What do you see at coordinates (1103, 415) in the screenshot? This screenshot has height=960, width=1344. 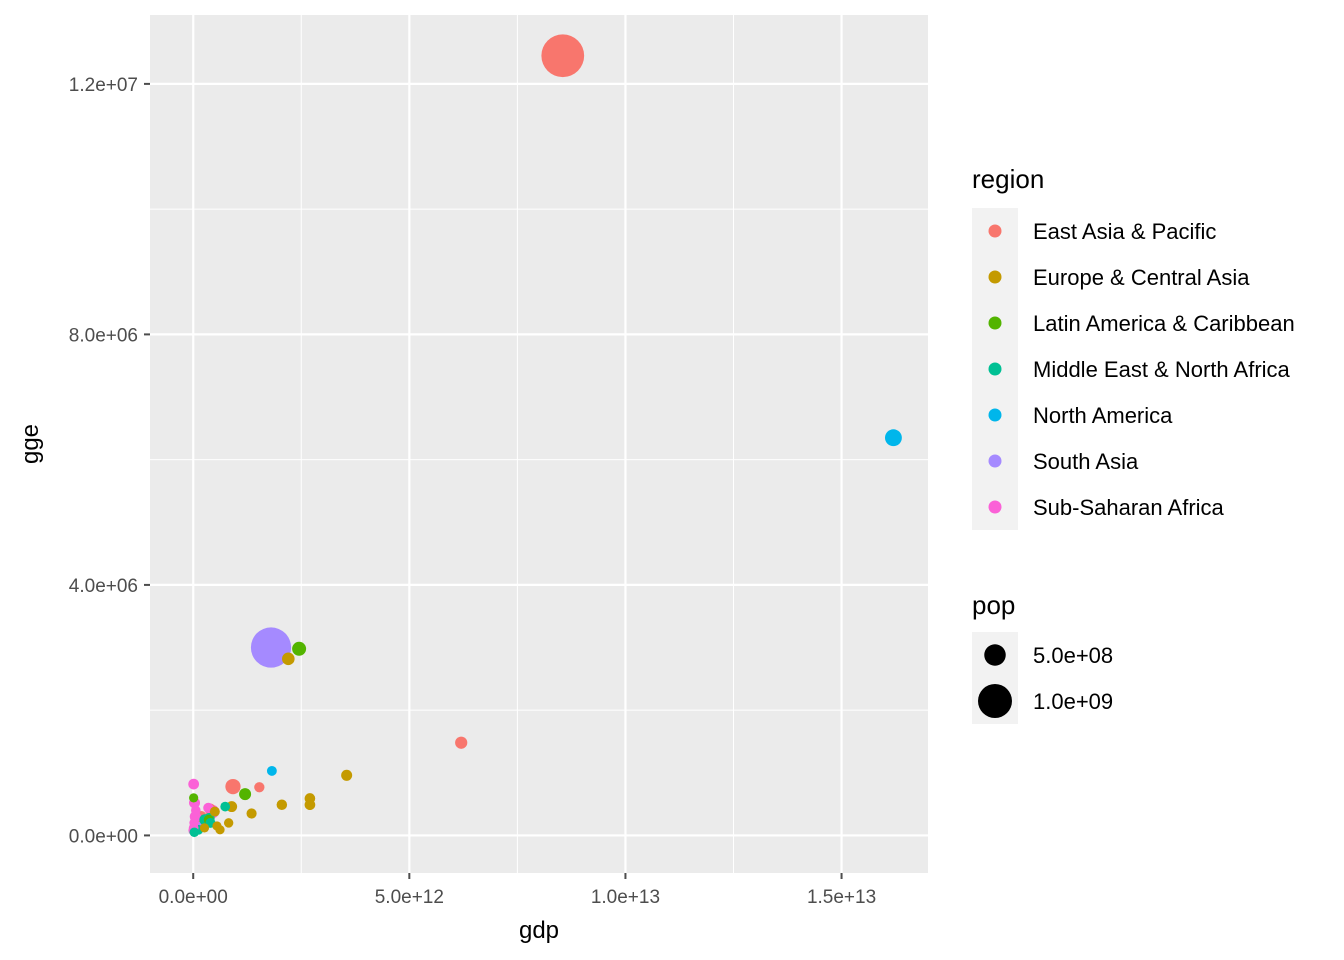 I see `color-legend-label: North America` at bounding box center [1103, 415].